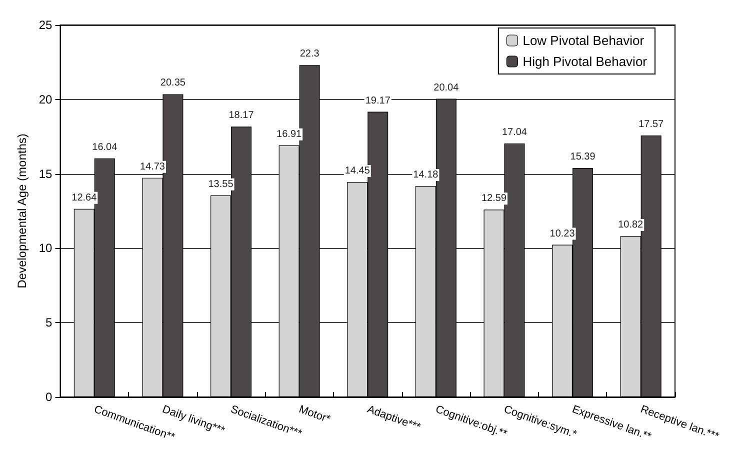 The image size is (743, 463). Describe the element at coordinates (45, 99) in the screenshot. I see `y-tick-label: 20` at that location.